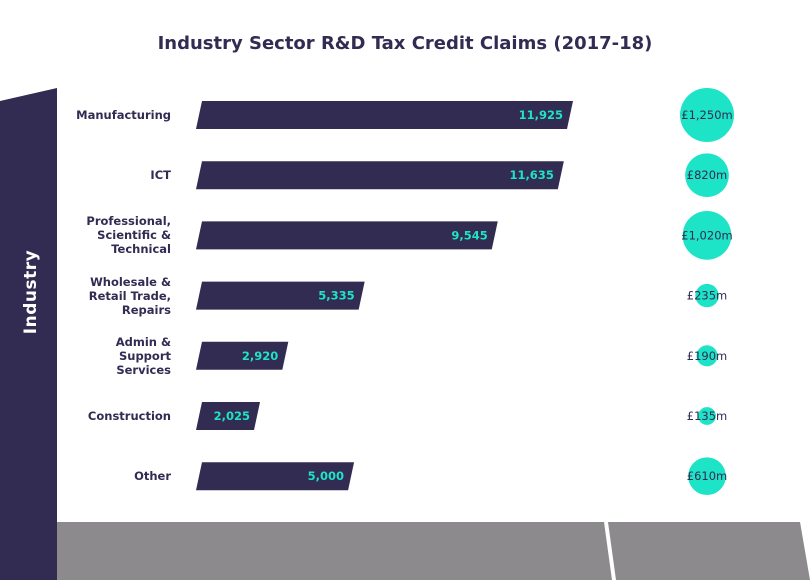  Describe the element at coordinates (160, 175) in the screenshot. I see `category-label: ICT` at that location.